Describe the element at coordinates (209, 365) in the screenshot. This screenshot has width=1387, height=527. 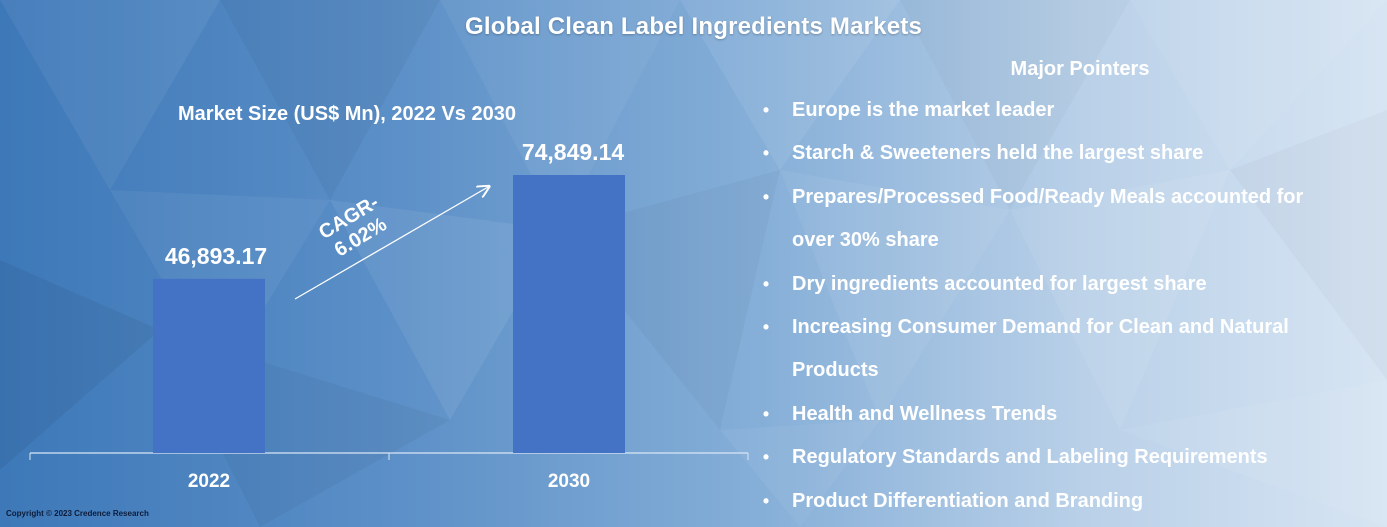
I see `bar-2022` at that location.